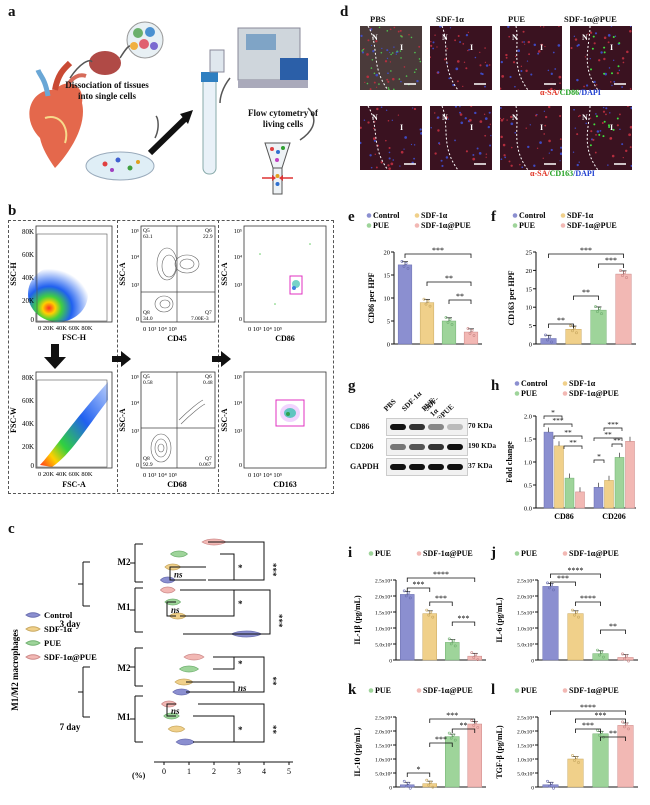 This screenshot has height=805, width=650. I want to click on y-tick-label: 1.5x10⁴, so click(525, 614).